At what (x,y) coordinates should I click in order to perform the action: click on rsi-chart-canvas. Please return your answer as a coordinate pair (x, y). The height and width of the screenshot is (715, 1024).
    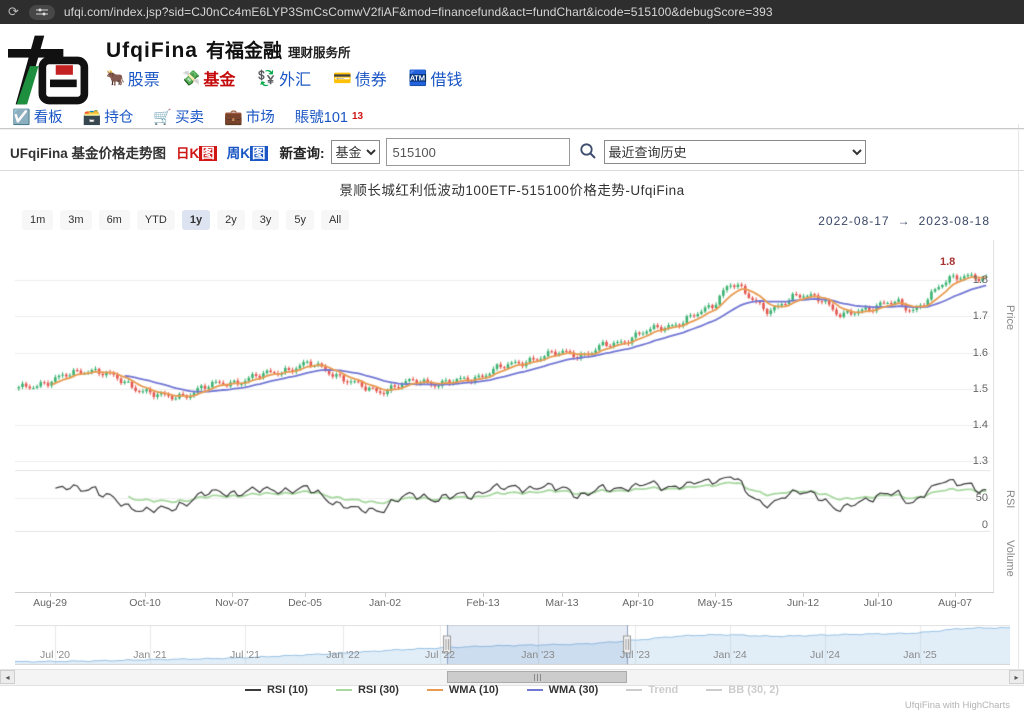
    Looking at the image, I should click on (502, 501).